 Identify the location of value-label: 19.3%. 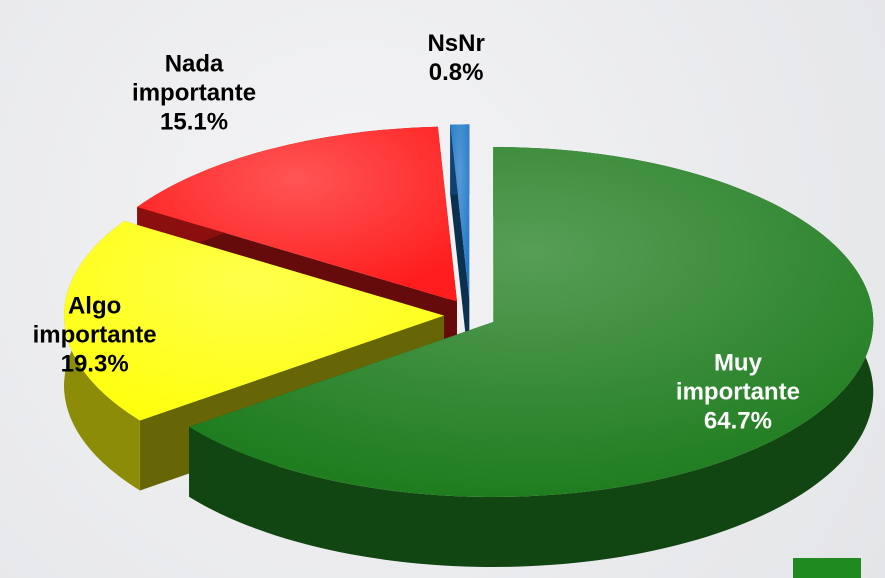
(94, 364).